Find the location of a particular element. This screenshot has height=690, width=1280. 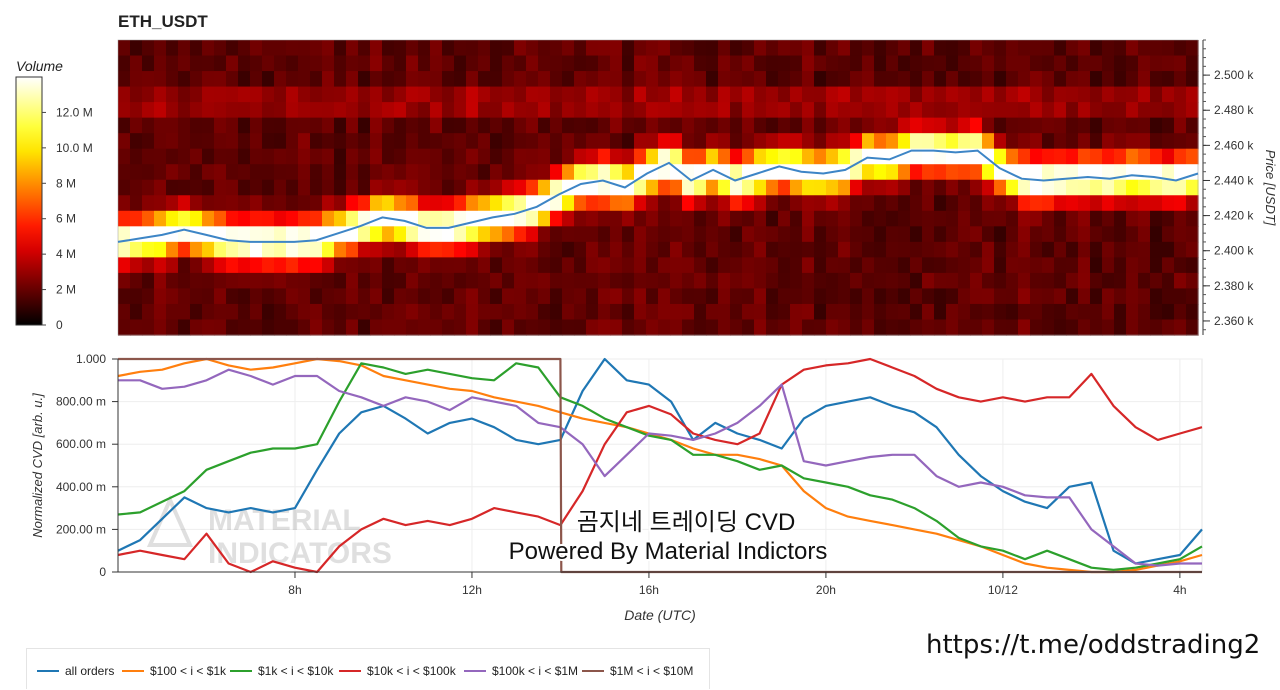

legend-item: $100 < i < $1k is located at coordinates (174, 671).